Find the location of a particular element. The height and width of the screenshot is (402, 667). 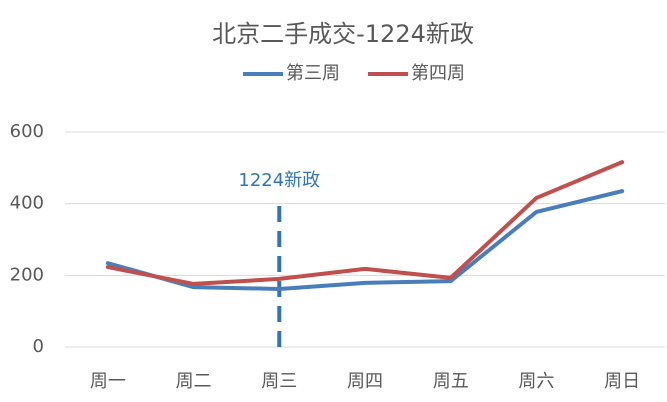

x-tick-label: 周一 is located at coordinates (108, 381).